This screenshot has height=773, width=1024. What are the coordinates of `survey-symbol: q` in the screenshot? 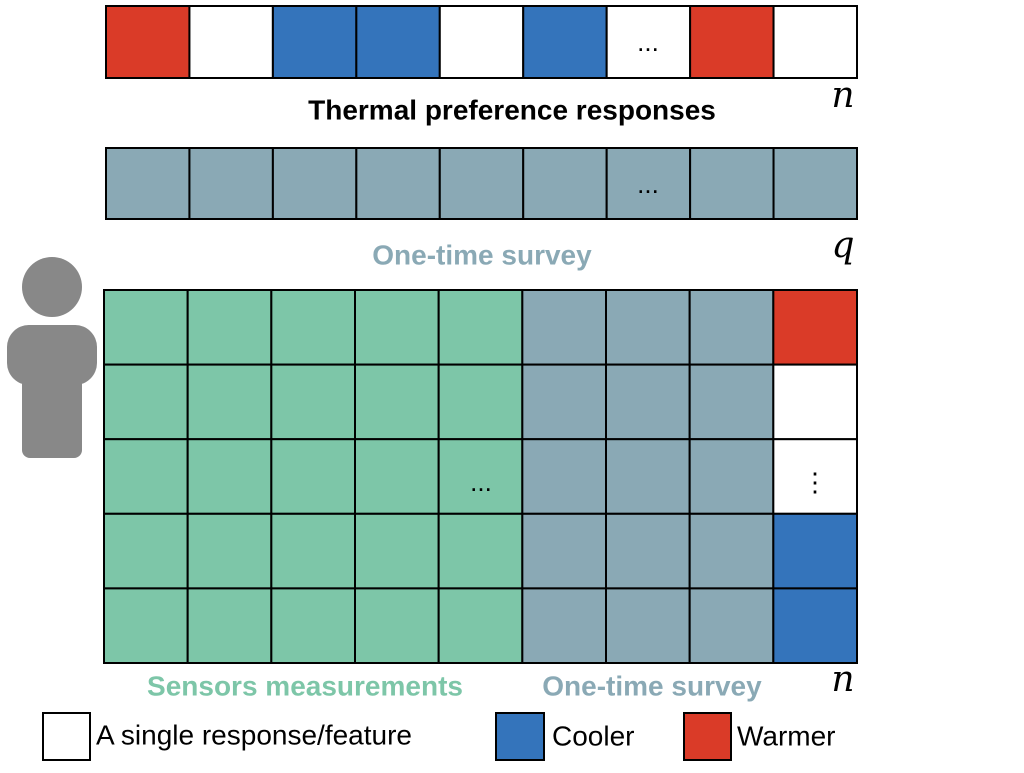 It's located at (842, 245).